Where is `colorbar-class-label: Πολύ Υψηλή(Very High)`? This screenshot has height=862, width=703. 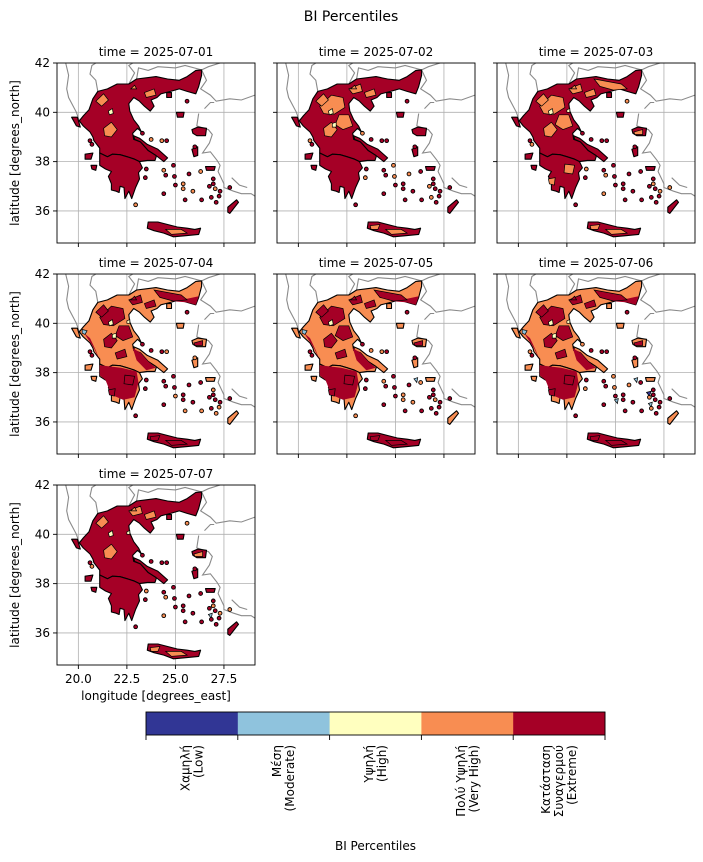 colorbar-class-label: Πολύ Υψηλή(Very High) is located at coordinates (467, 781).